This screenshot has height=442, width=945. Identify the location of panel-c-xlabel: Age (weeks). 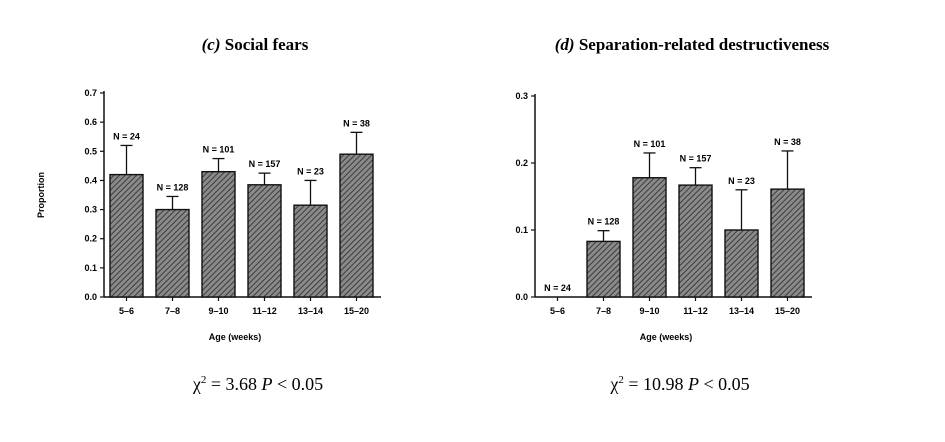
(235, 337).